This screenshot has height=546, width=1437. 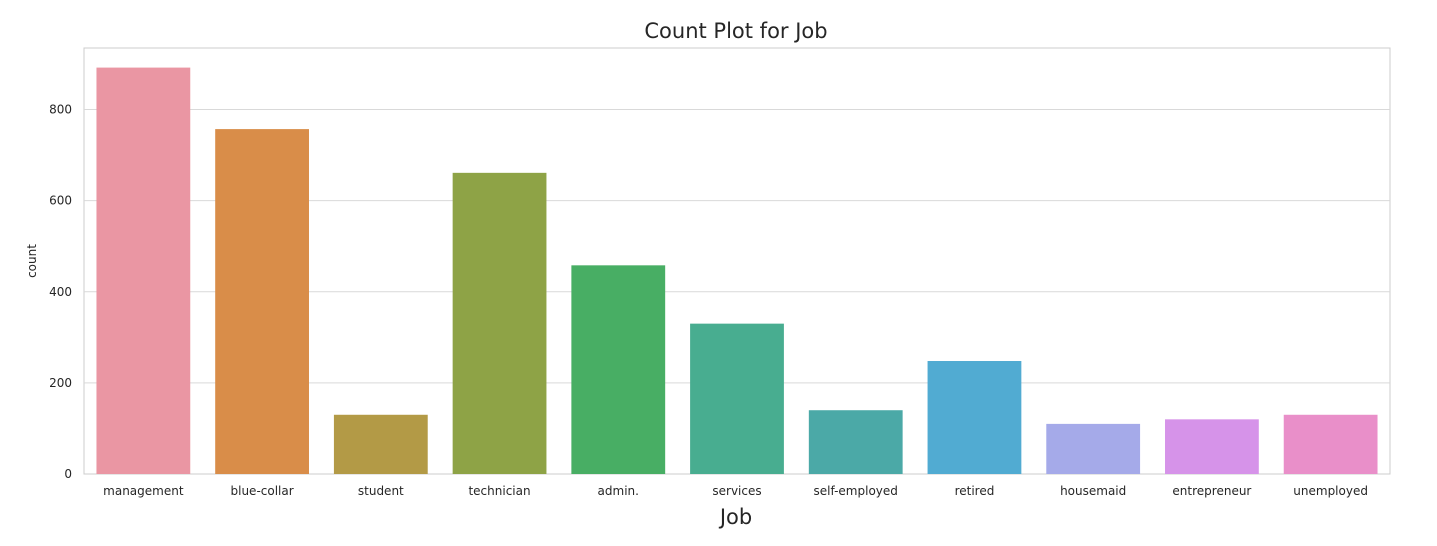 I want to click on x-axis-label: Job, so click(x=735, y=517).